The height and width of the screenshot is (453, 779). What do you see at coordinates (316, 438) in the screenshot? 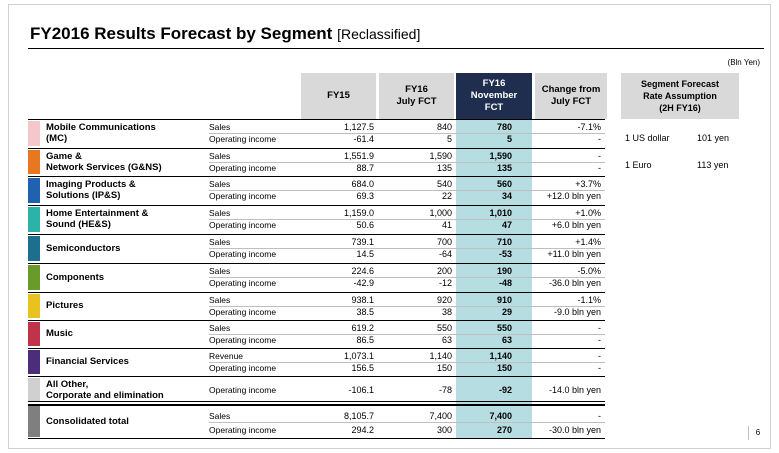
I see `table-bottom-rule` at bounding box center [316, 438].